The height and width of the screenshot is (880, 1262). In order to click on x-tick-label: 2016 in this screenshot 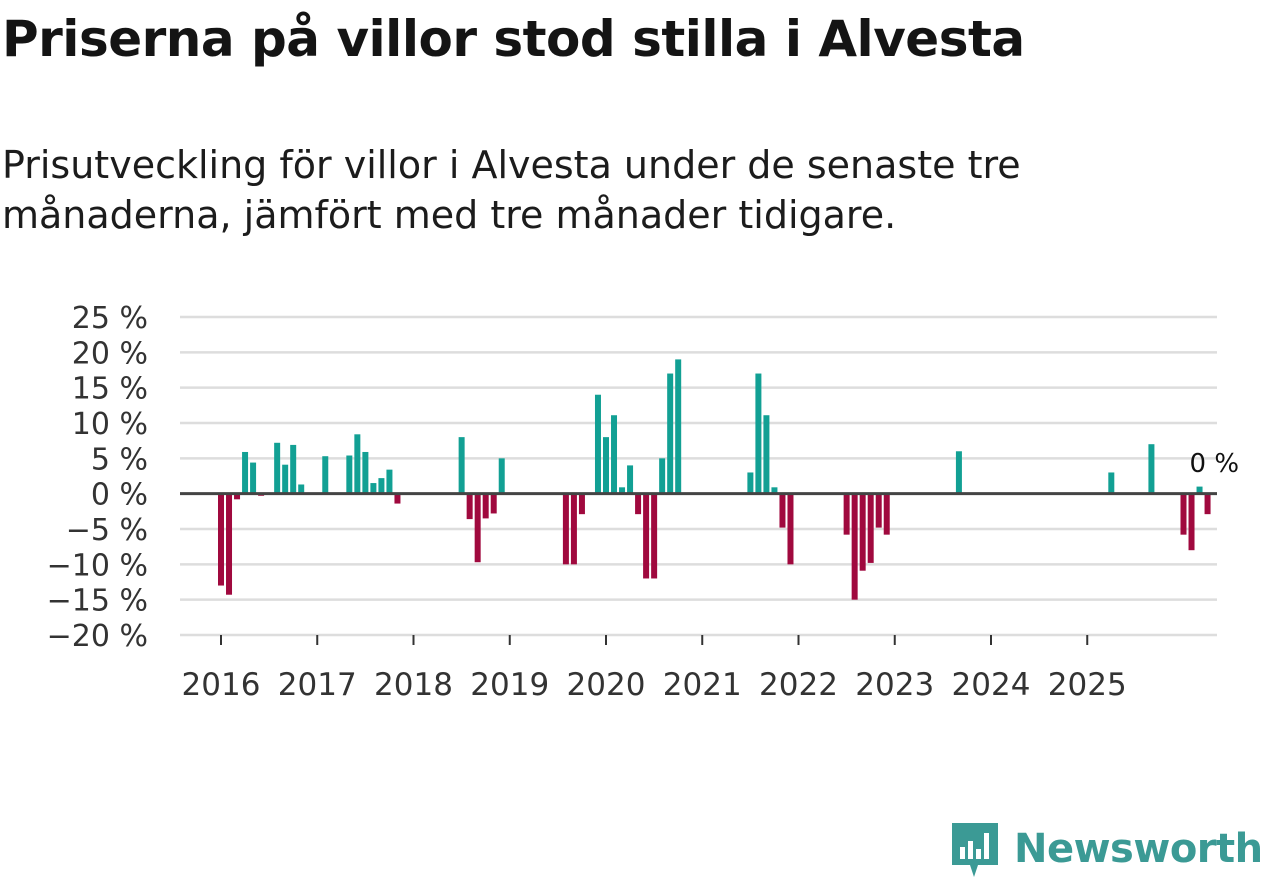, I will do `click(221, 685)`.